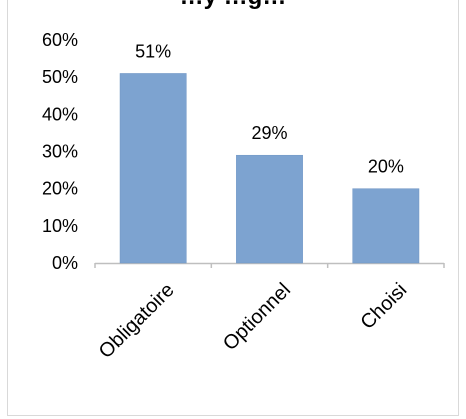 This screenshot has height=419, width=466. I want to click on y-tick-label: 10%, so click(60, 226).